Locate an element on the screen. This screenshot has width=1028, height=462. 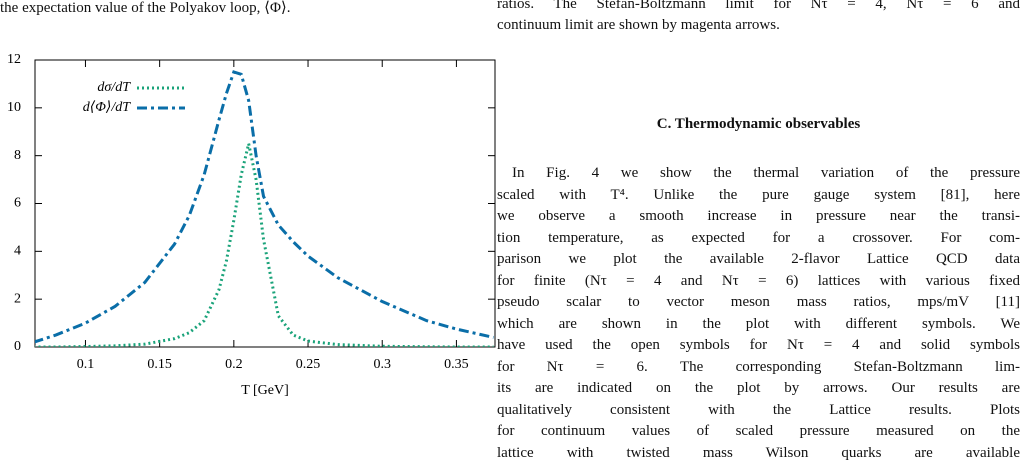
legend-label: dσ/dT is located at coordinates (114, 87).